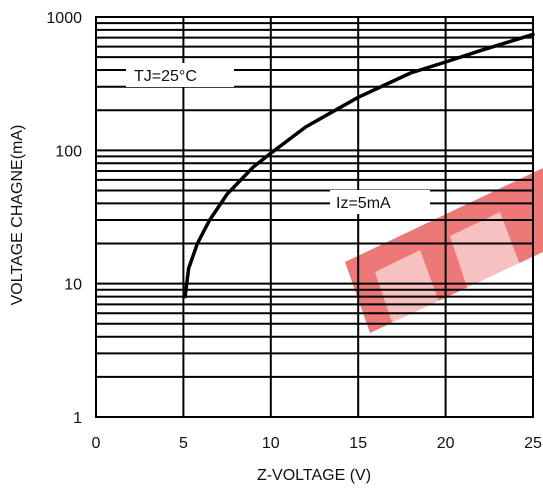 This screenshot has width=543, height=490. Describe the element at coordinates (358, 443) in the screenshot. I see `x-tick-label: 15` at that location.